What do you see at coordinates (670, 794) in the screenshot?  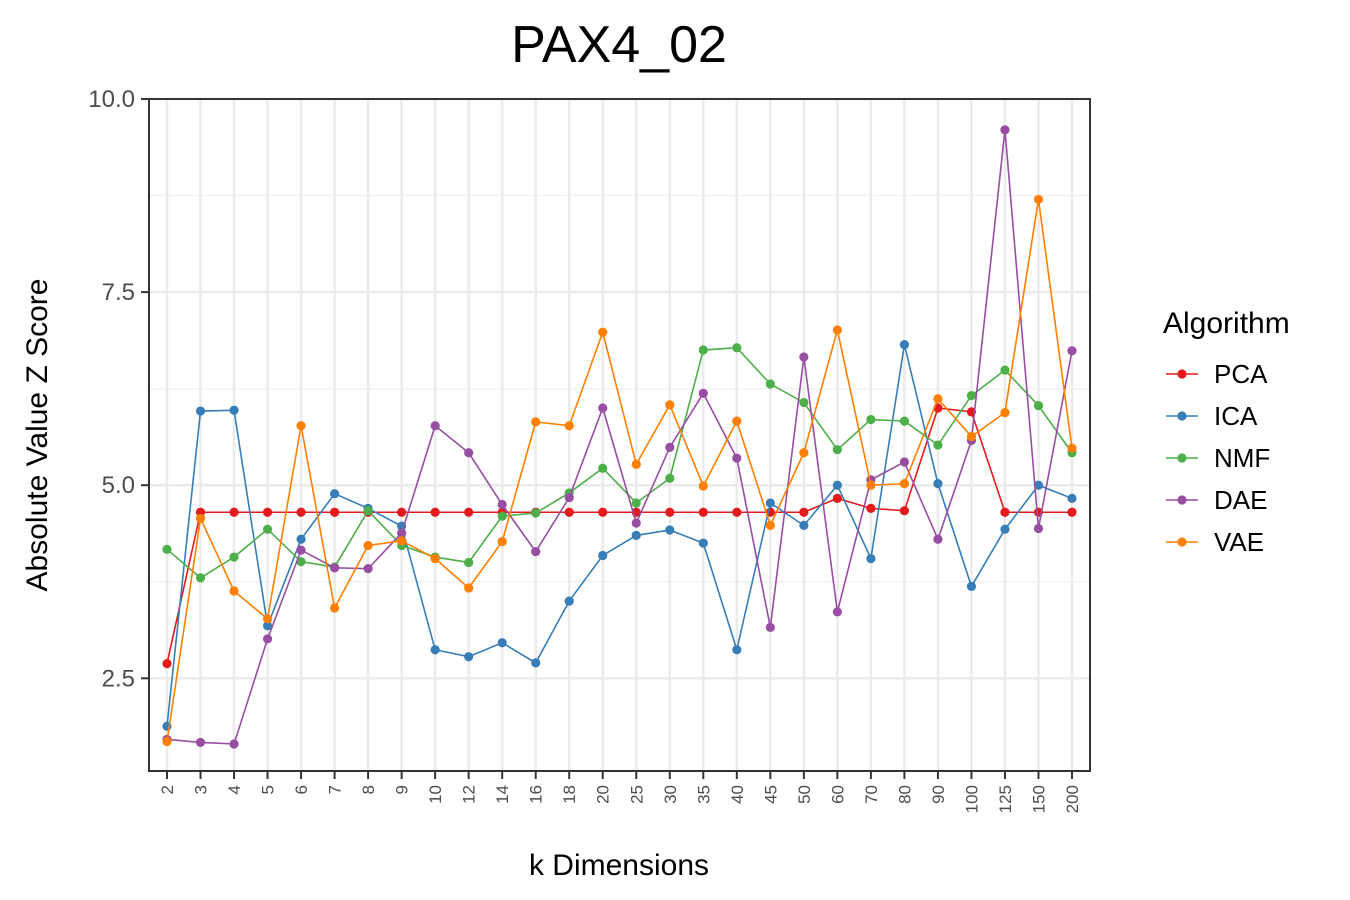 I see `x-tick-label: 30` at bounding box center [670, 794].